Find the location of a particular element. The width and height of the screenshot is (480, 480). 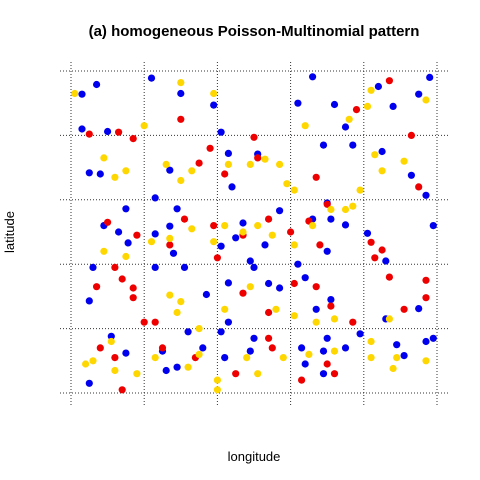

x-axis-label: longitude is located at coordinates (254, 456).